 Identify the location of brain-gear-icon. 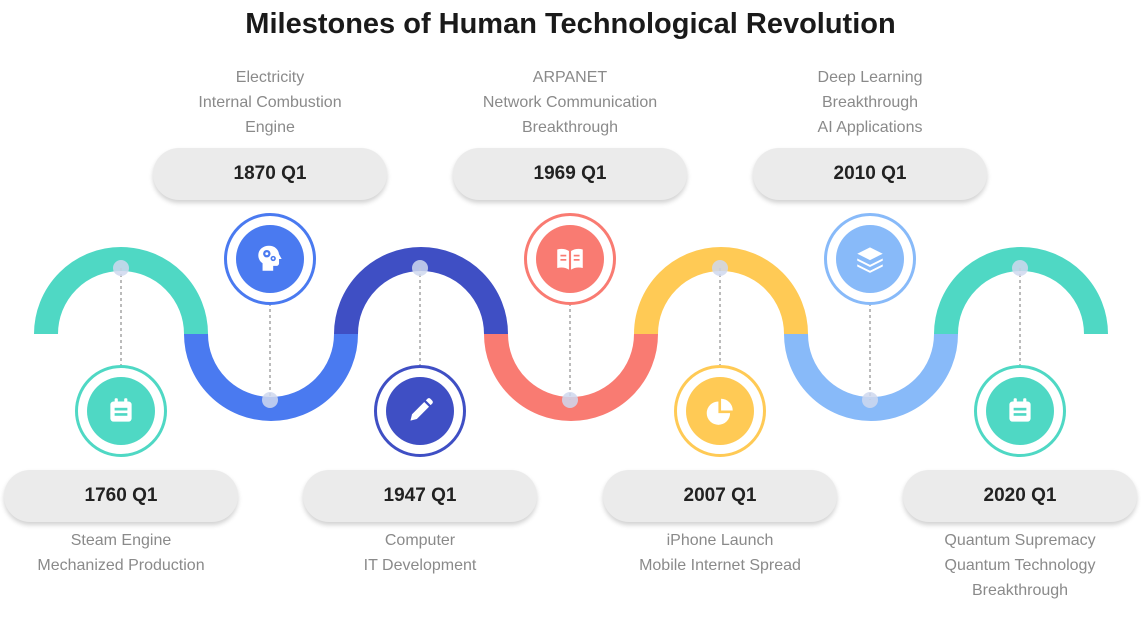
(270, 258).